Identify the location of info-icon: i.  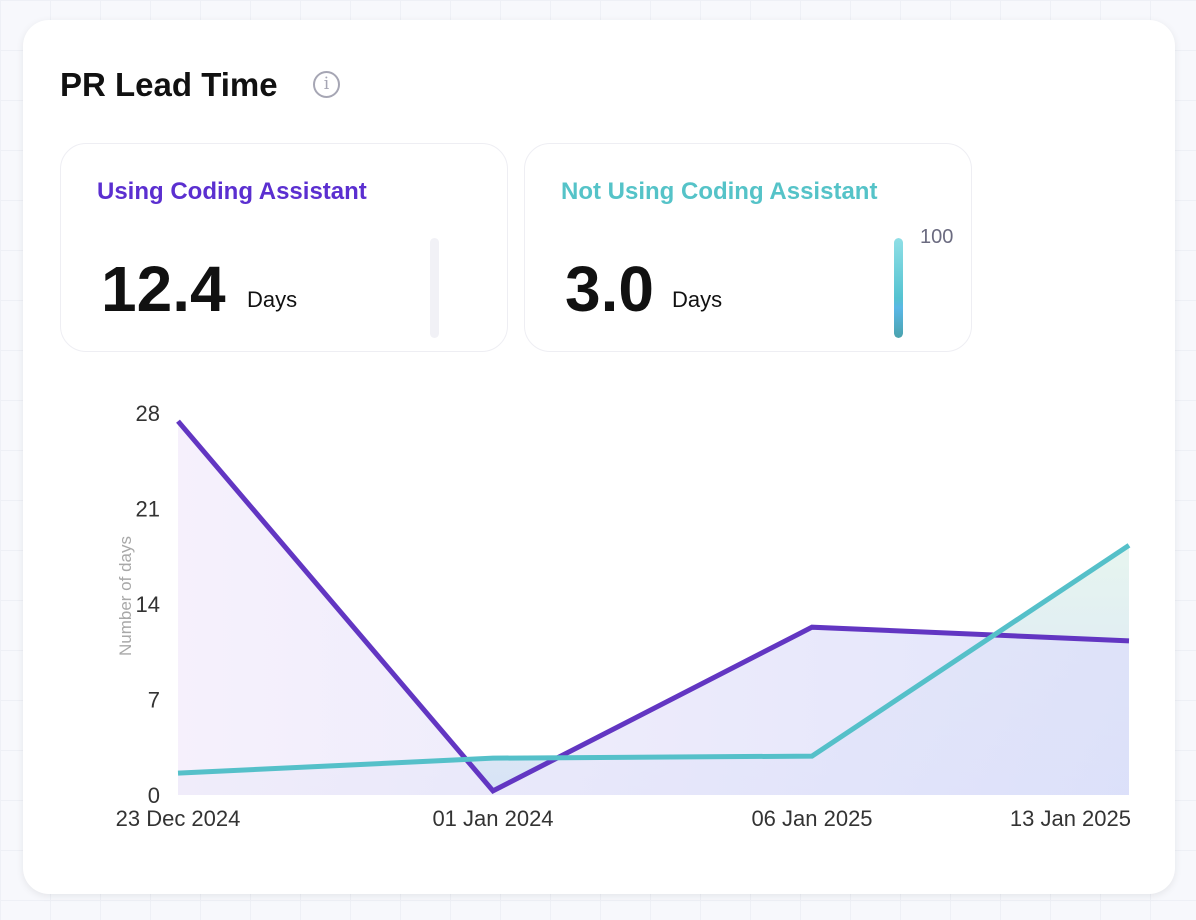
(326, 84).